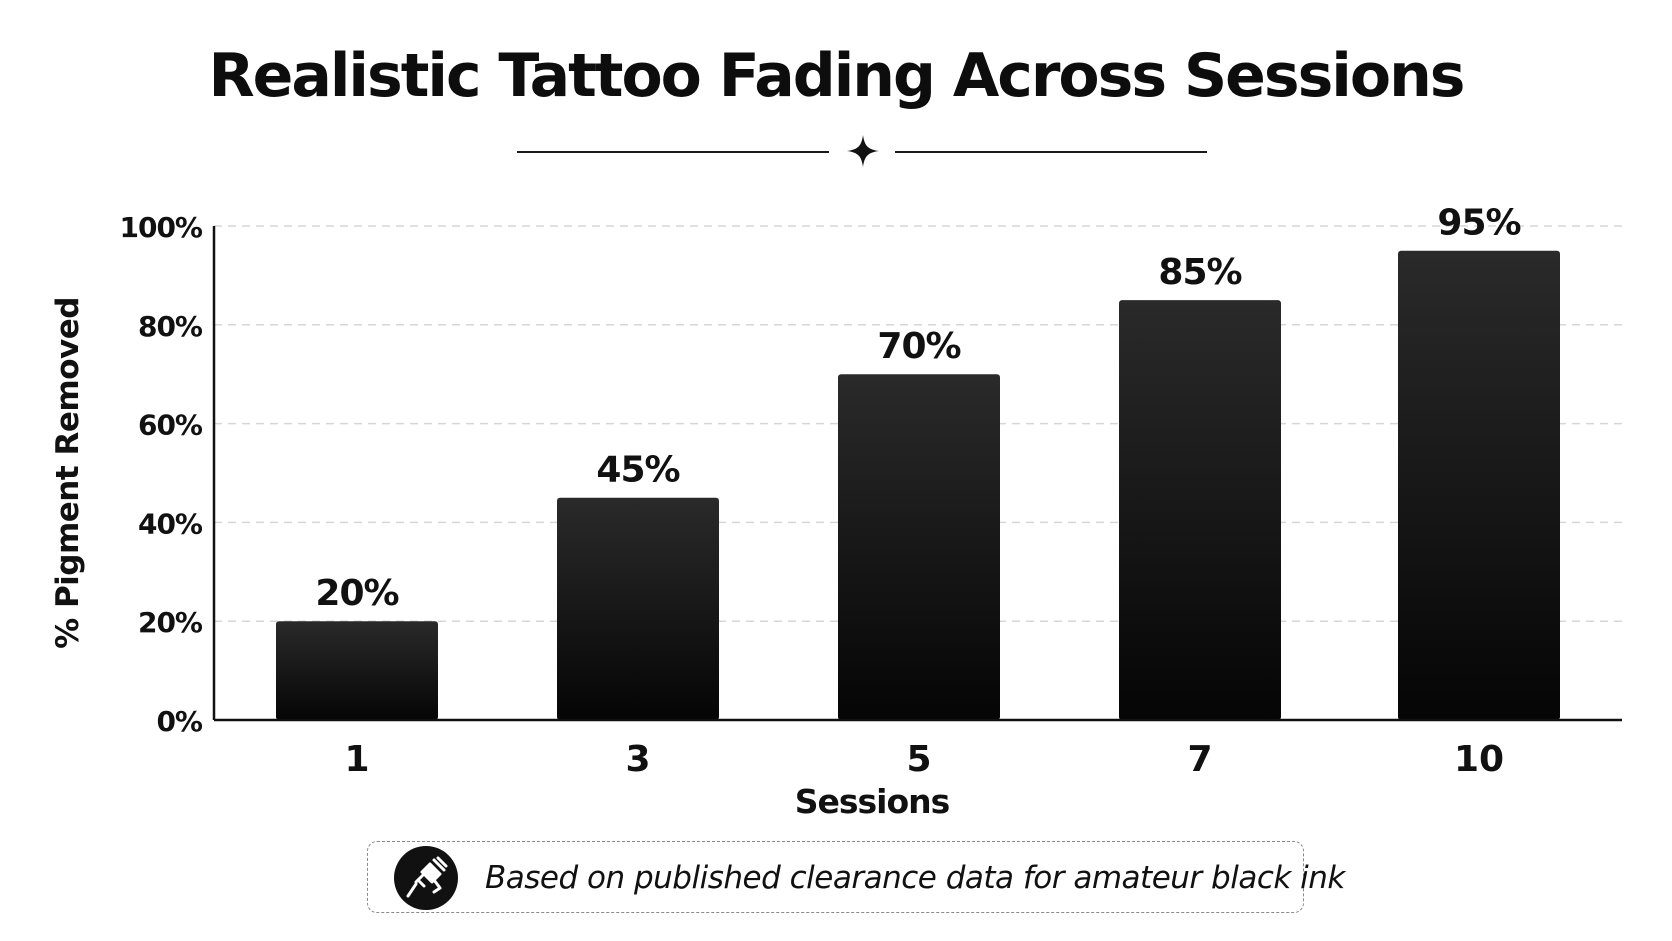  I want to click on y-axis-ticks: 0% 20% 40% 60% 80% 100%, so click(161, 474).